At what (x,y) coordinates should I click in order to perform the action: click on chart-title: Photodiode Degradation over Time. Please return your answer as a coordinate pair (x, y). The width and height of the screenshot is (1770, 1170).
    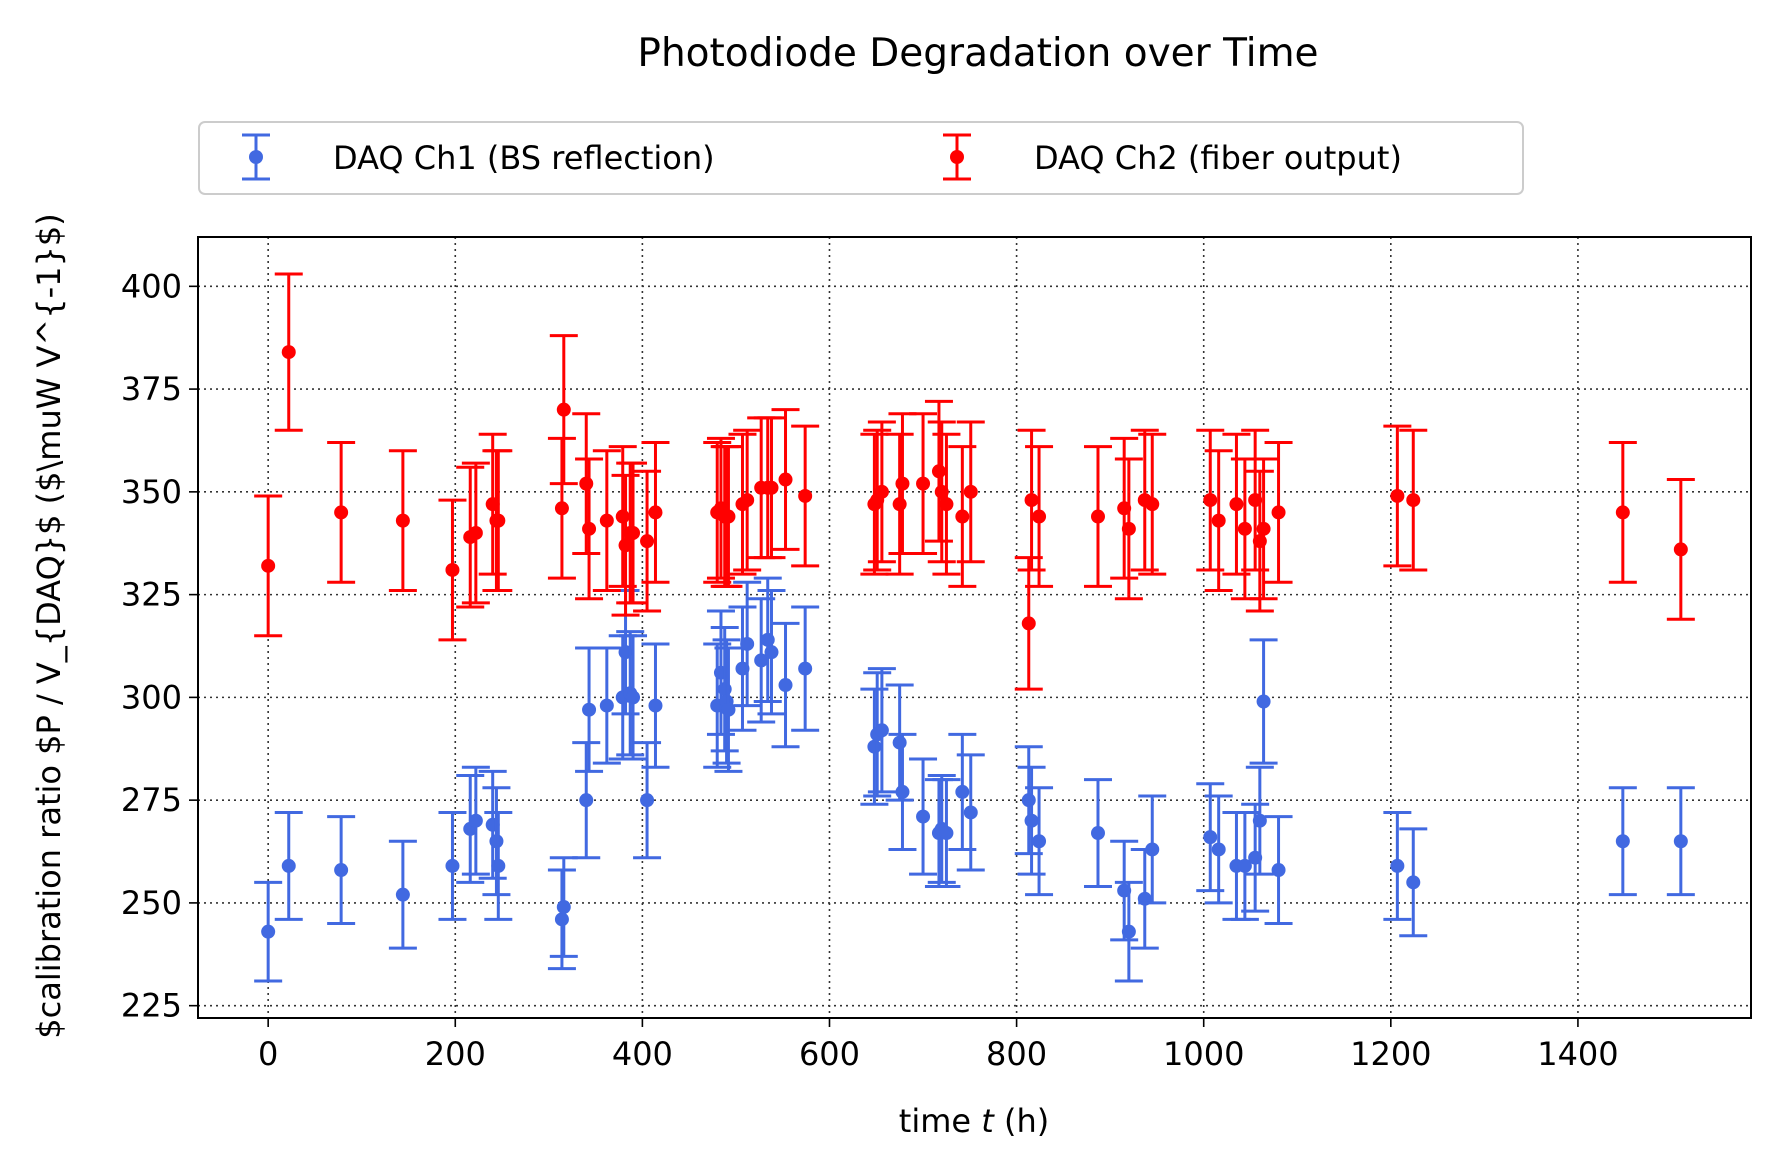
    Looking at the image, I should click on (977, 53).